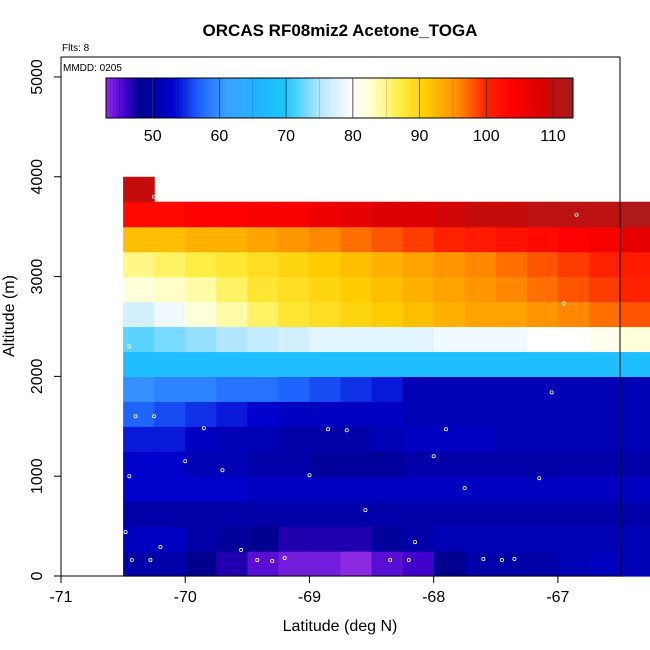 This screenshot has height=650, width=650. What do you see at coordinates (37, 476) in the screenshot?
I see `y-tick-label: 1000` at bounding box center [37, 476].